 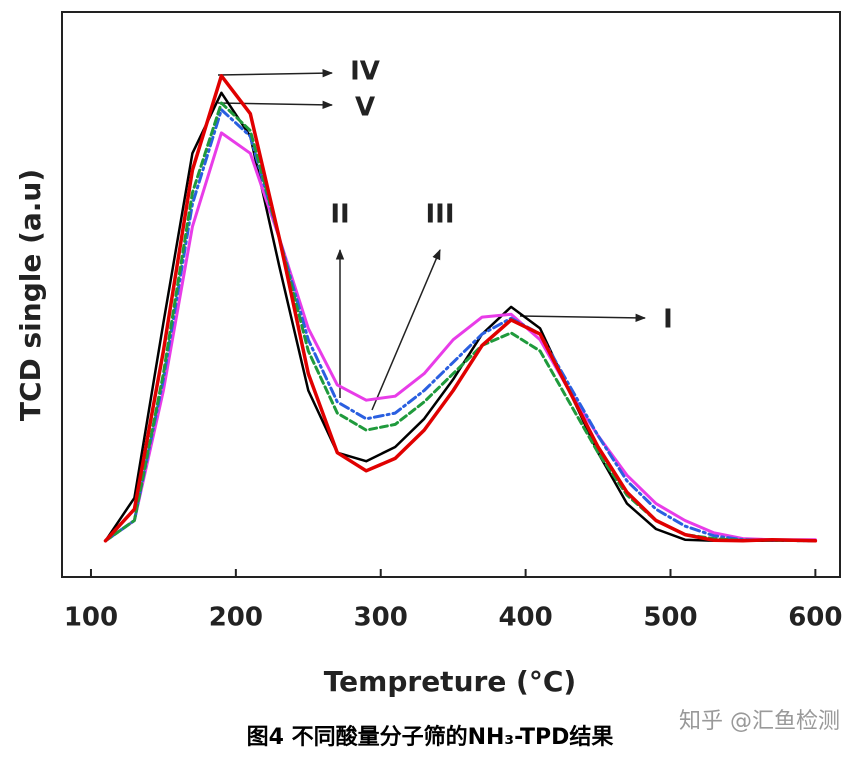 What do you see at coordinates (668, 320) in the screenshot?
I see `series-label: I` at bounding box center [668, 320].